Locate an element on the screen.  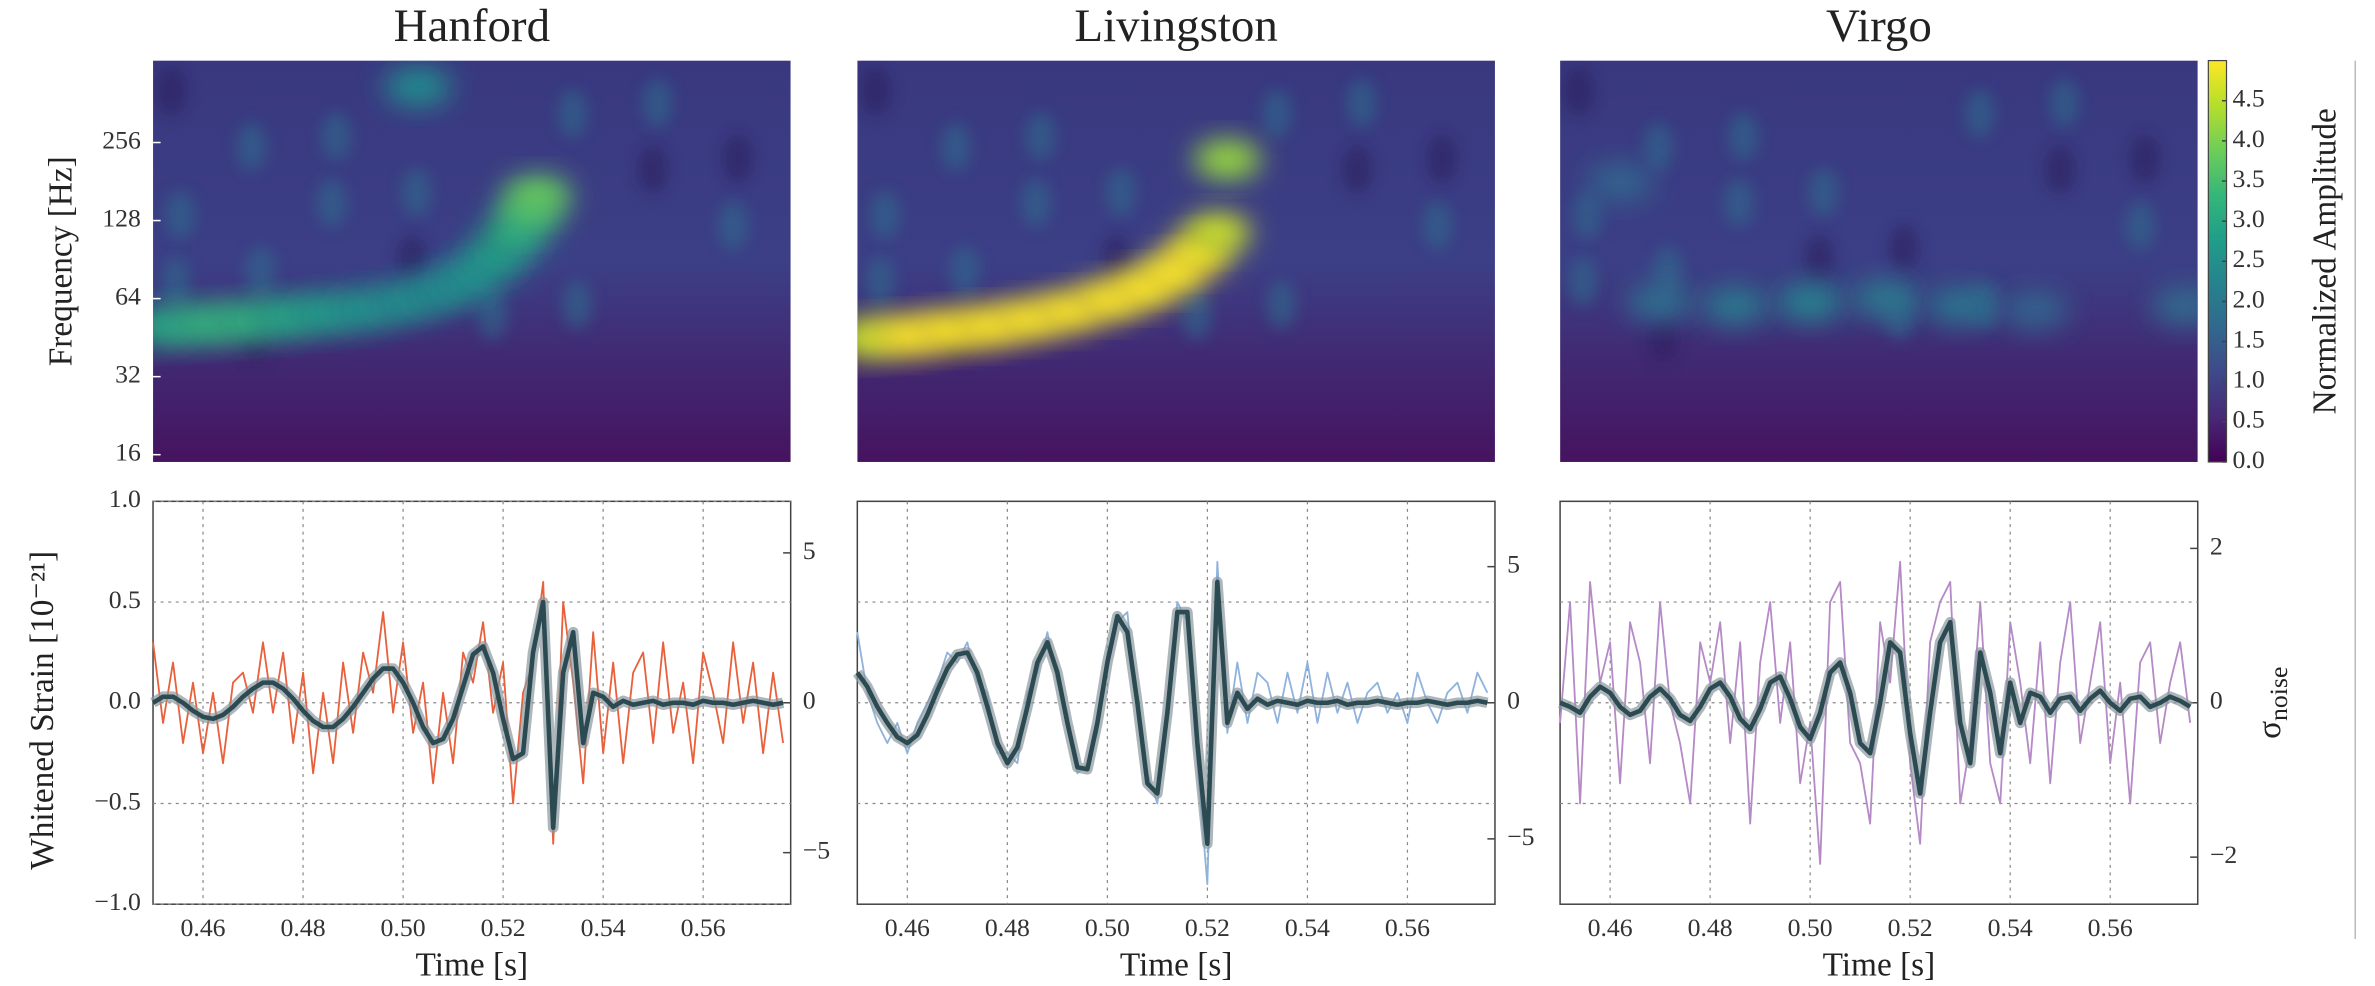
y-tick-label: 0.5 is located at coordinates (125, 599).